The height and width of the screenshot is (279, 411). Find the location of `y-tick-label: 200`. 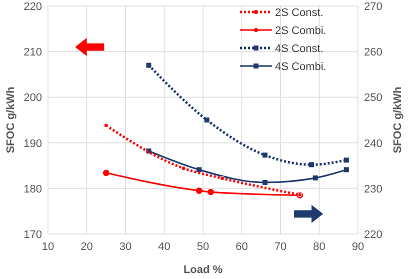

y-tick-label: 200 is located at coordinates (33, 98).